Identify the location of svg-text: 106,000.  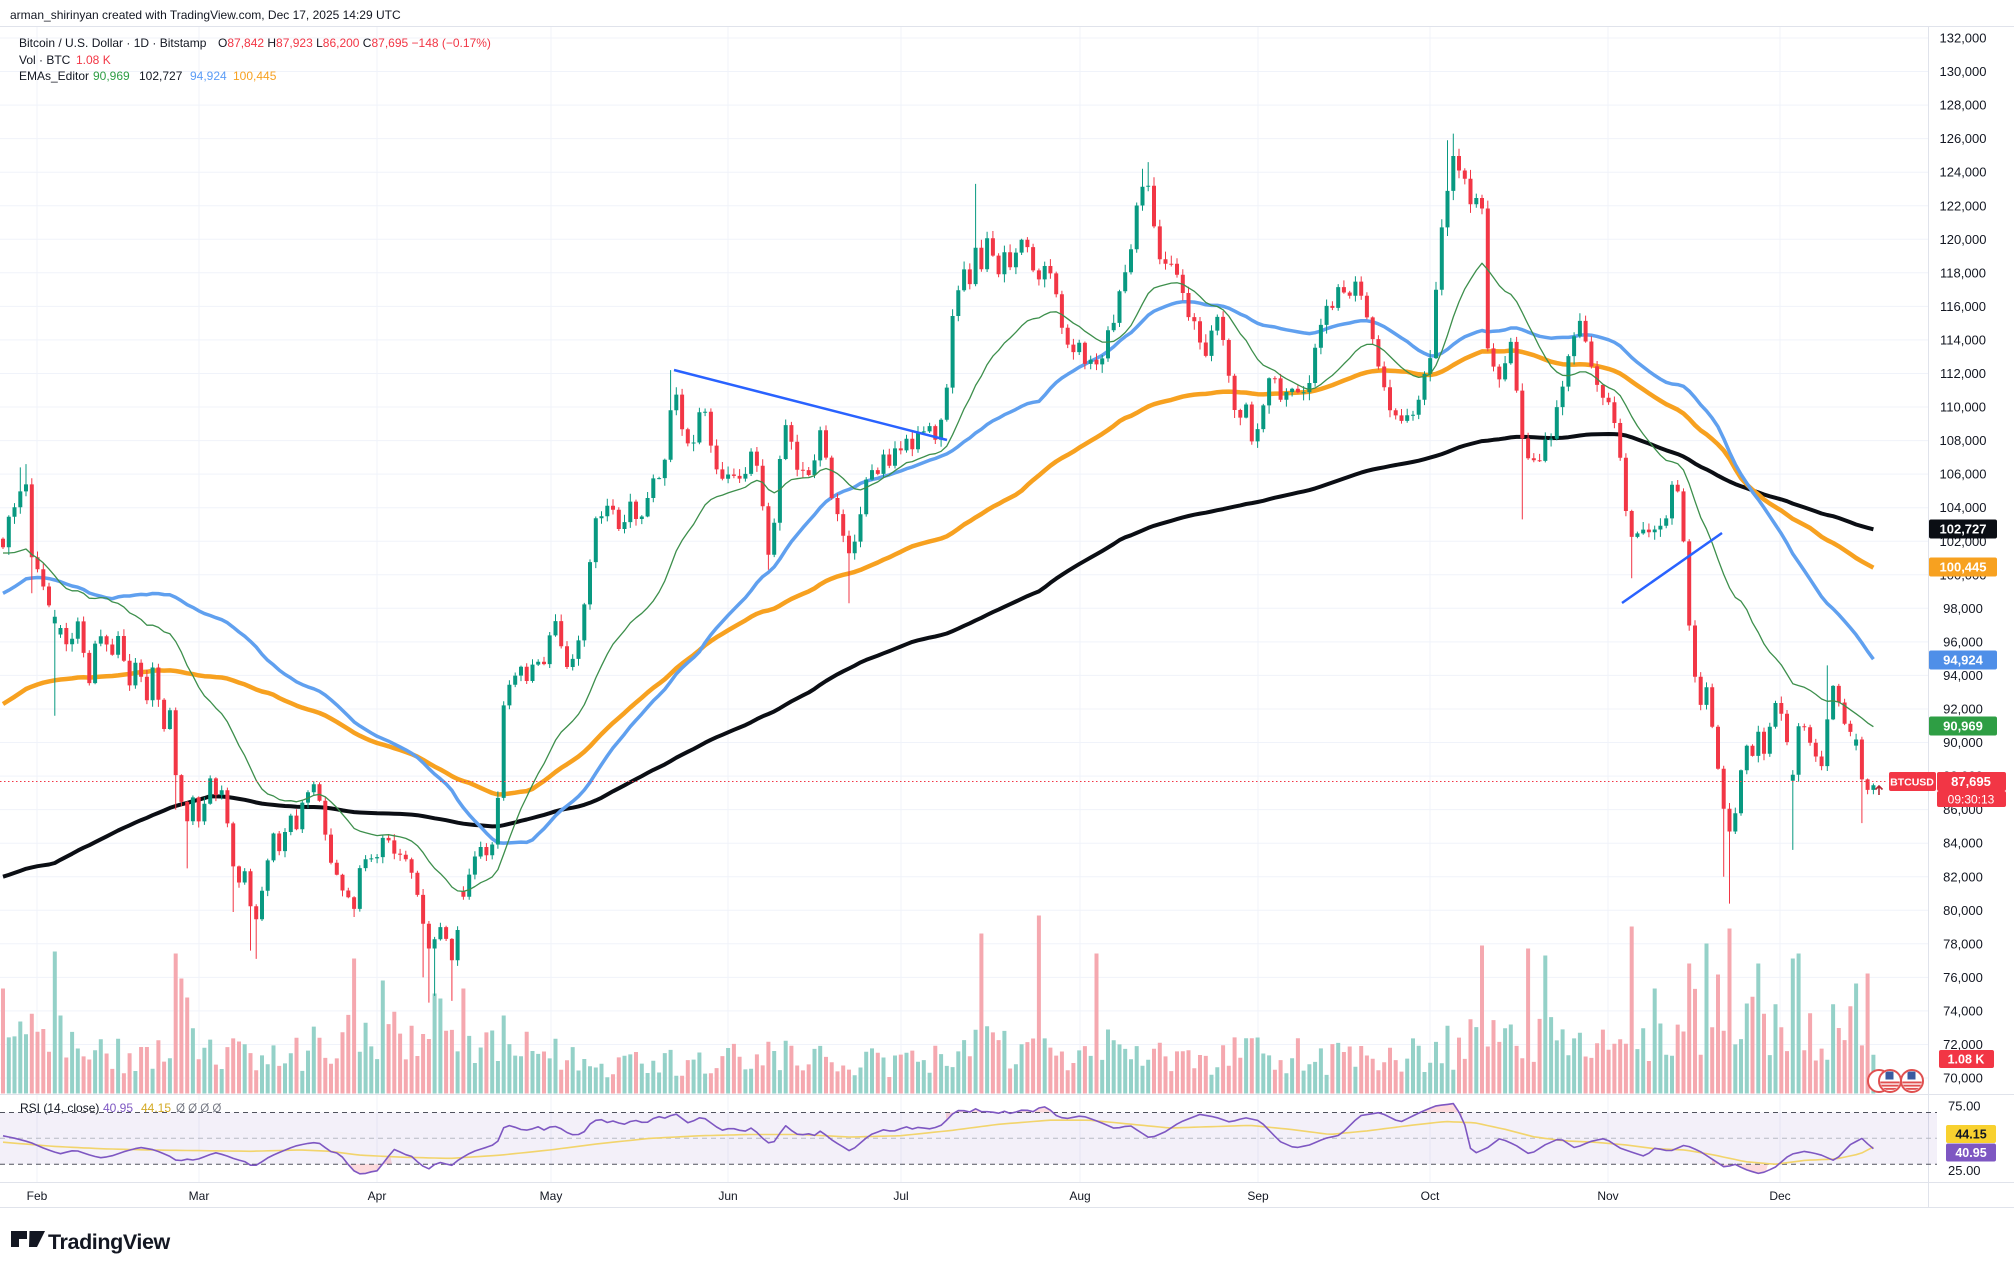
(1963, 474).